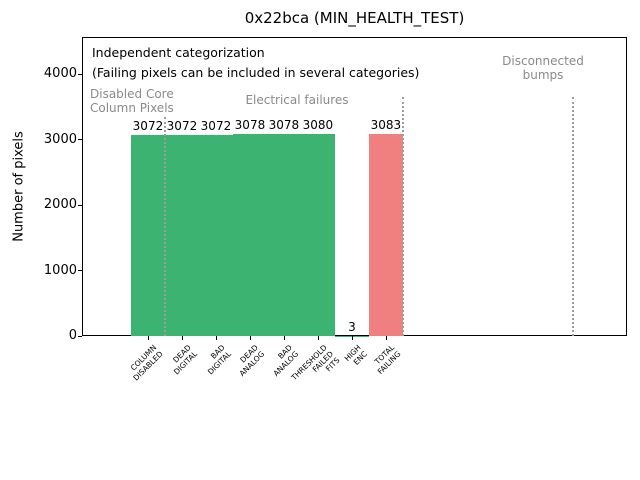 This screenshot has height=480, width=640. Describe the element at coordinates (352, 326) in the screenshot. I see `bar-value-high-enc: 3` at that location.